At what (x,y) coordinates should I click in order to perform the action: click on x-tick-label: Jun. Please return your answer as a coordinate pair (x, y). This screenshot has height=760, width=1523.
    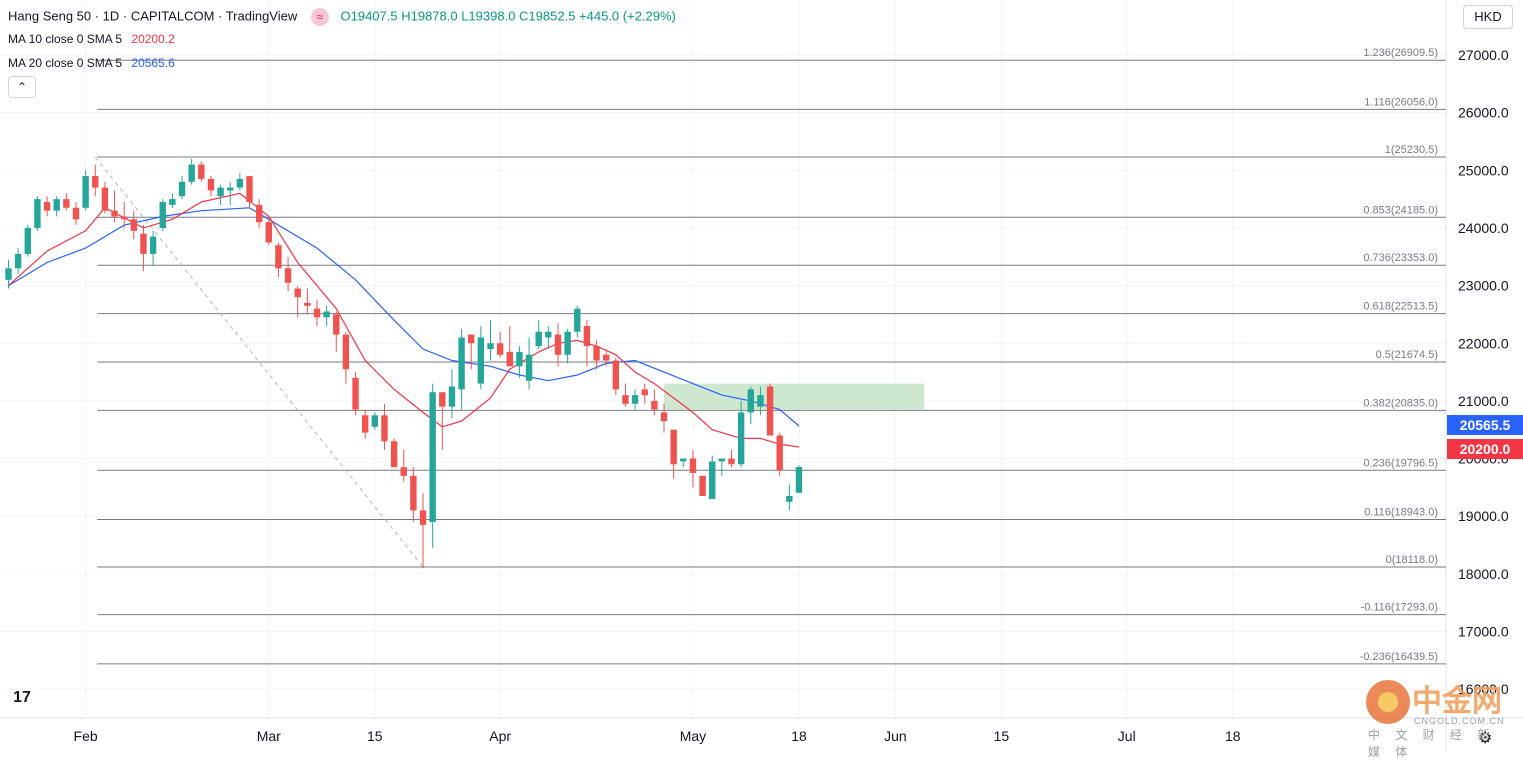
    Looking at the image, I should click on (895, 736).